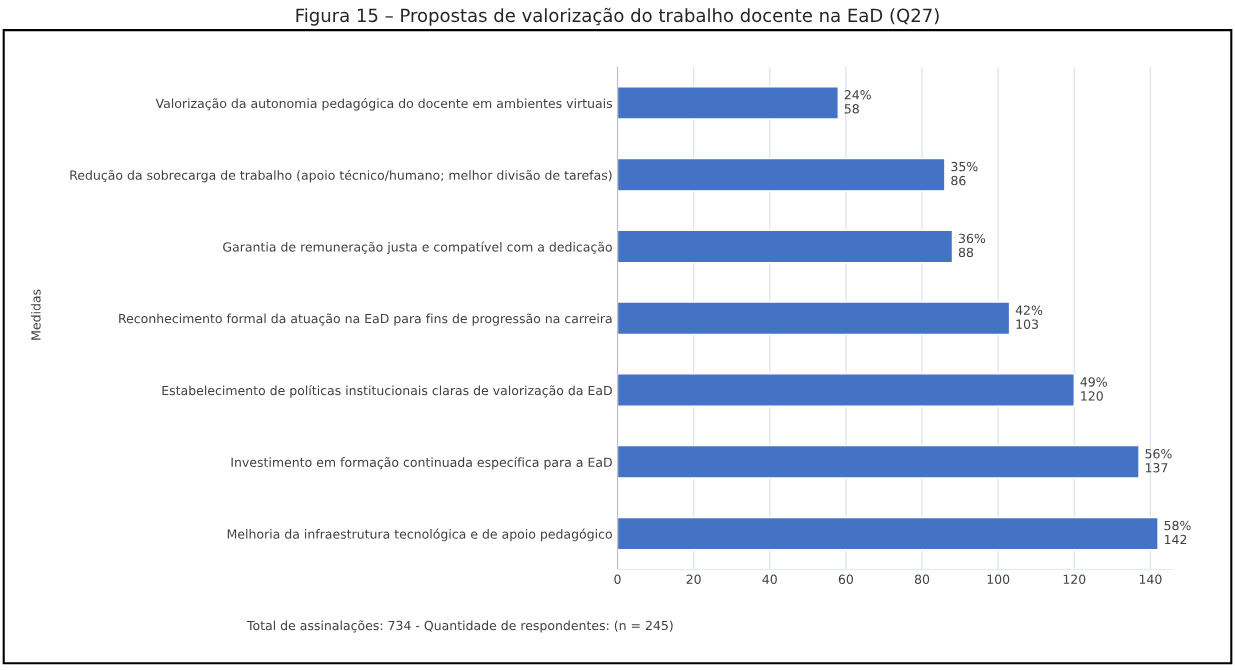 Image resolution: width=1235 pixels, height=670 pixels. What do you see at coordinates (421, 463) in the screenshot?
I see `y-tick-label: Investimento em formação continuada específica para a EaD` at bounding box center [421, 463].